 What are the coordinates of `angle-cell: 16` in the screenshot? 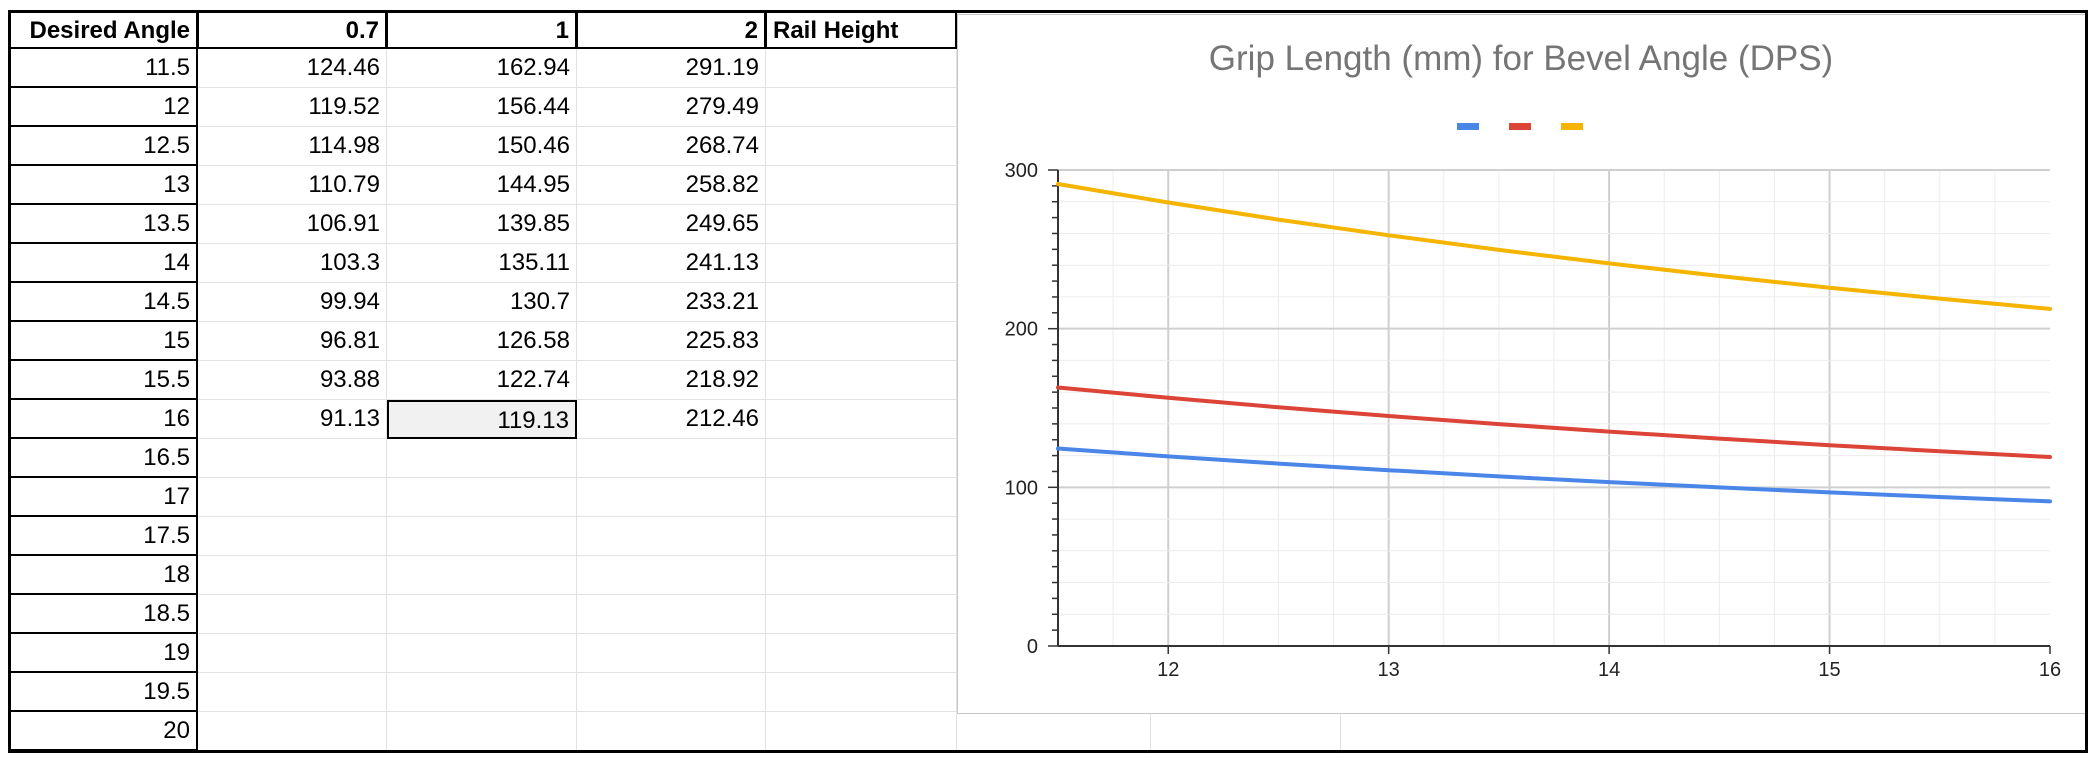 It's located at (103, 419).